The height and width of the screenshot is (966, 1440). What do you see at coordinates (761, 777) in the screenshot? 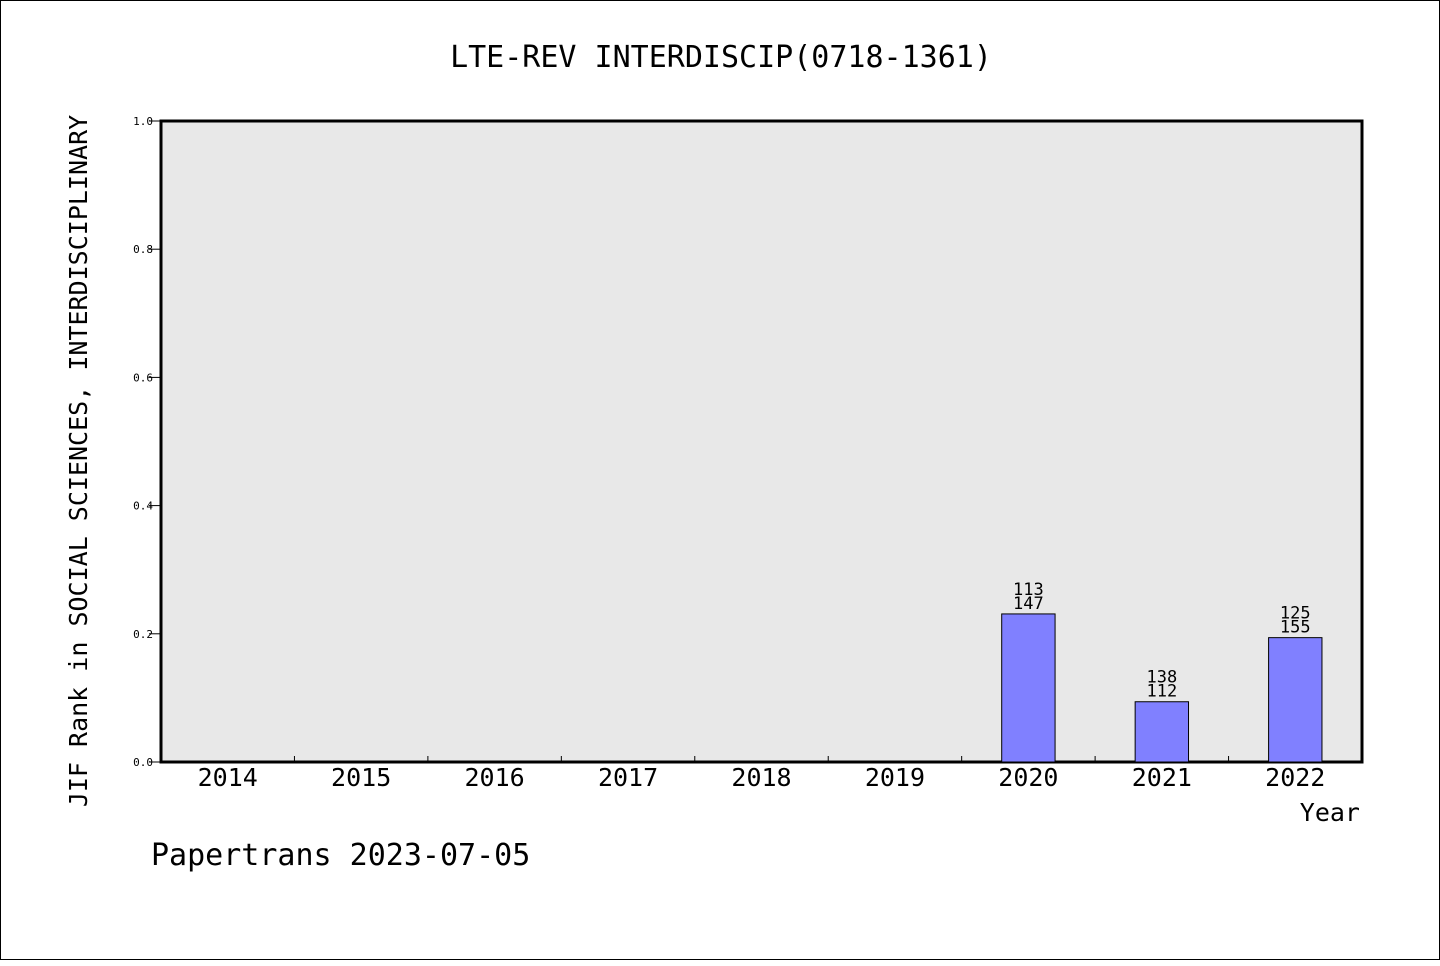
I see `x-tick-label: 2018` at bounding box center [761, 777].